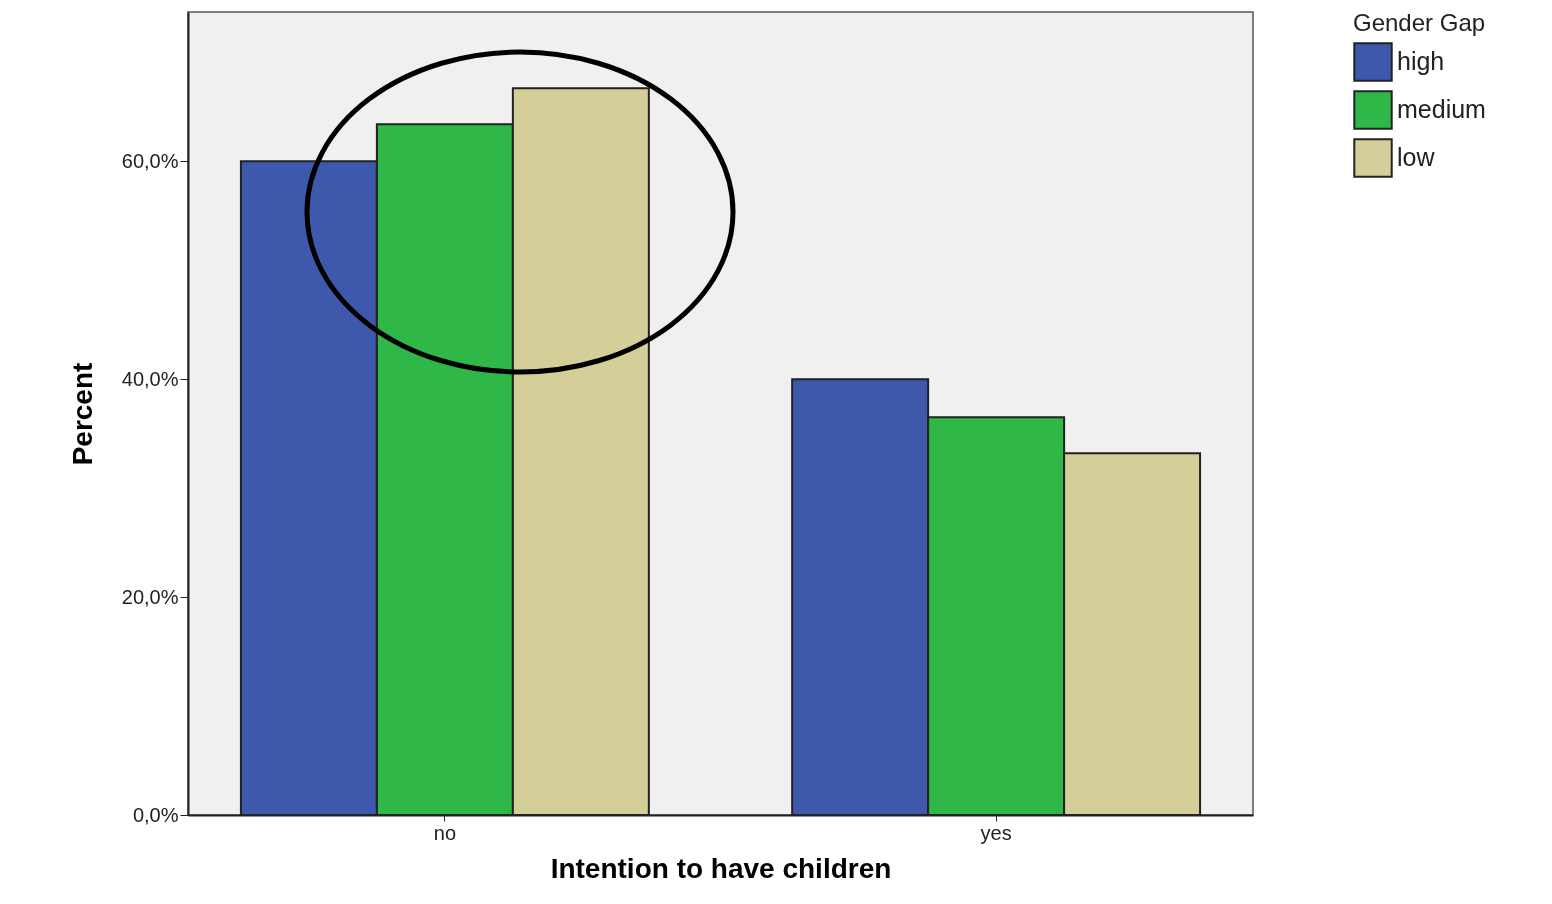  What do you see at coordinates (1421, 61) in the screenshot?
I see `legend-label: high` at bounding box center [1421, 61].